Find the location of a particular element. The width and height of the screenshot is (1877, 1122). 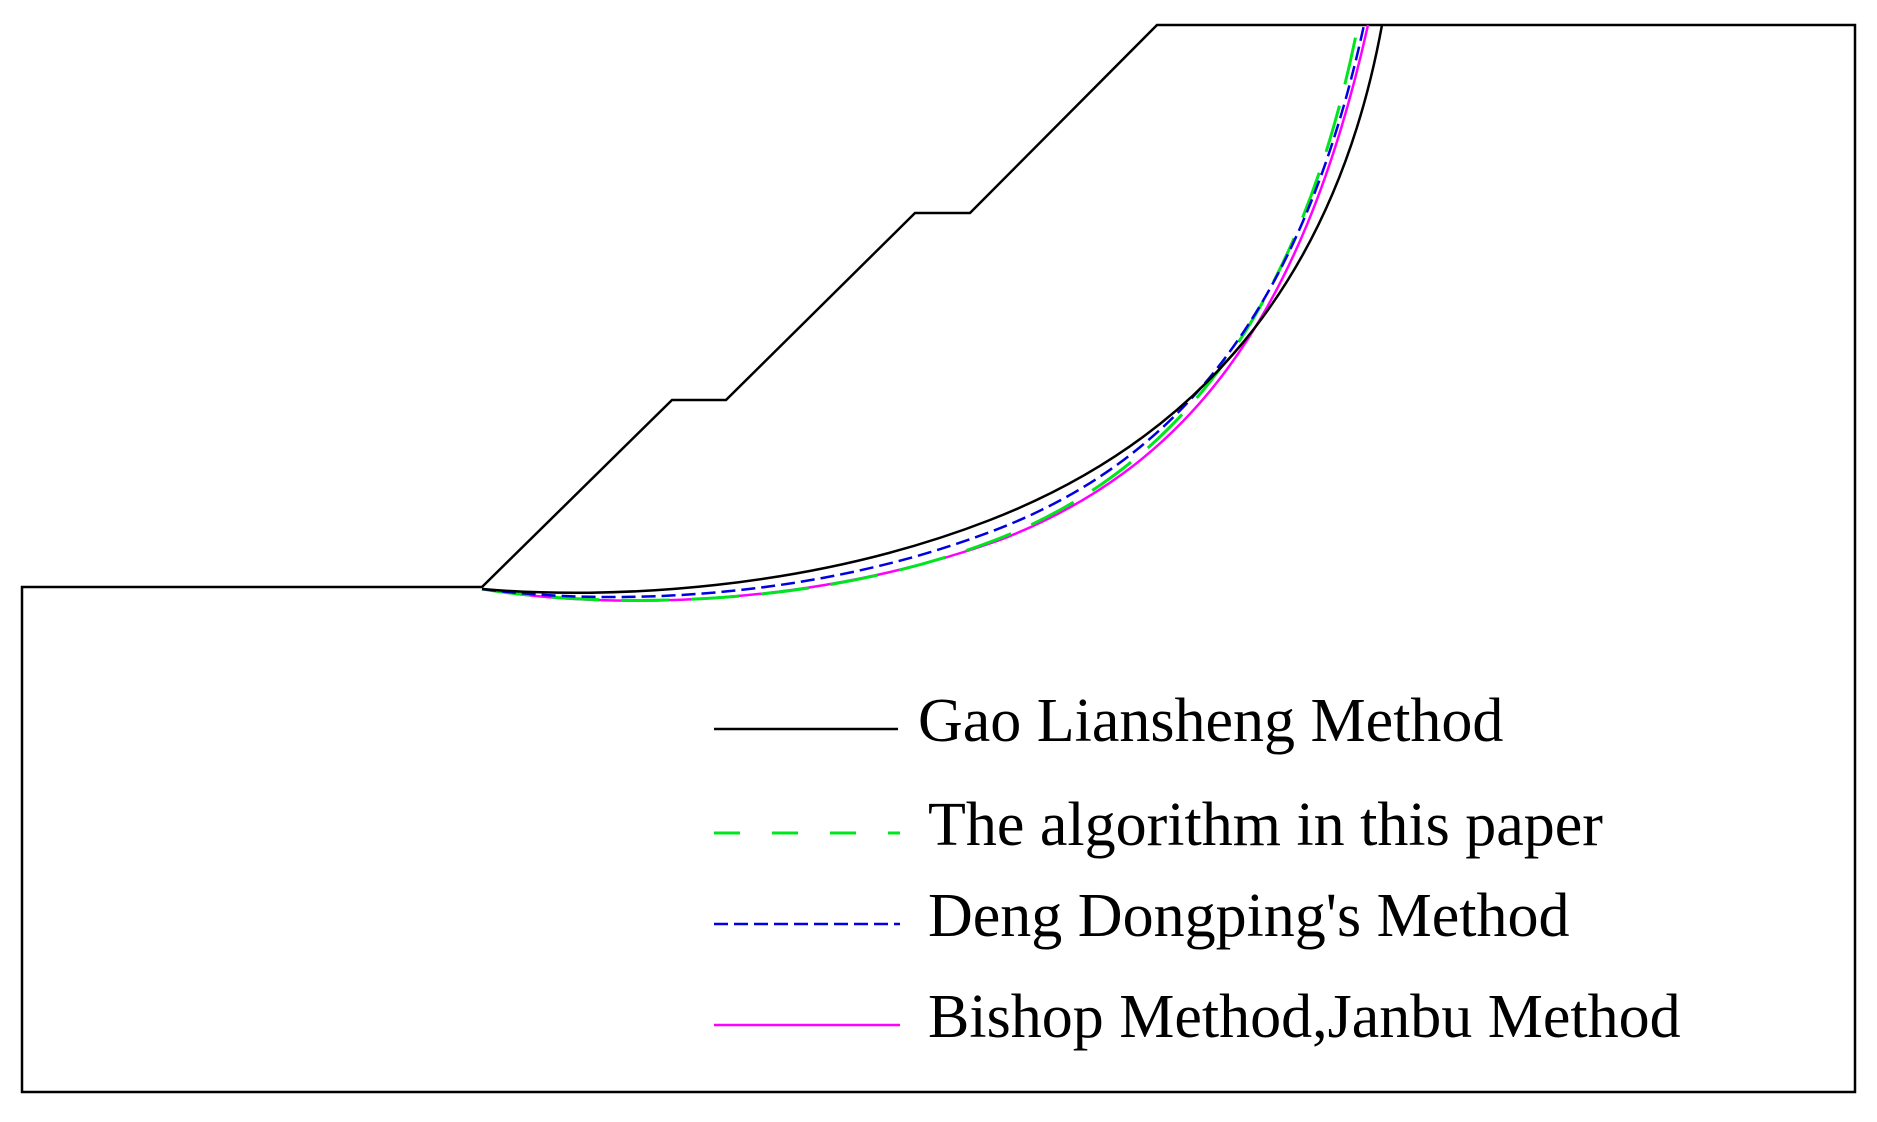

legend-label-algorithm: The algorithm in this paper is located at coordinates (1265, 825).